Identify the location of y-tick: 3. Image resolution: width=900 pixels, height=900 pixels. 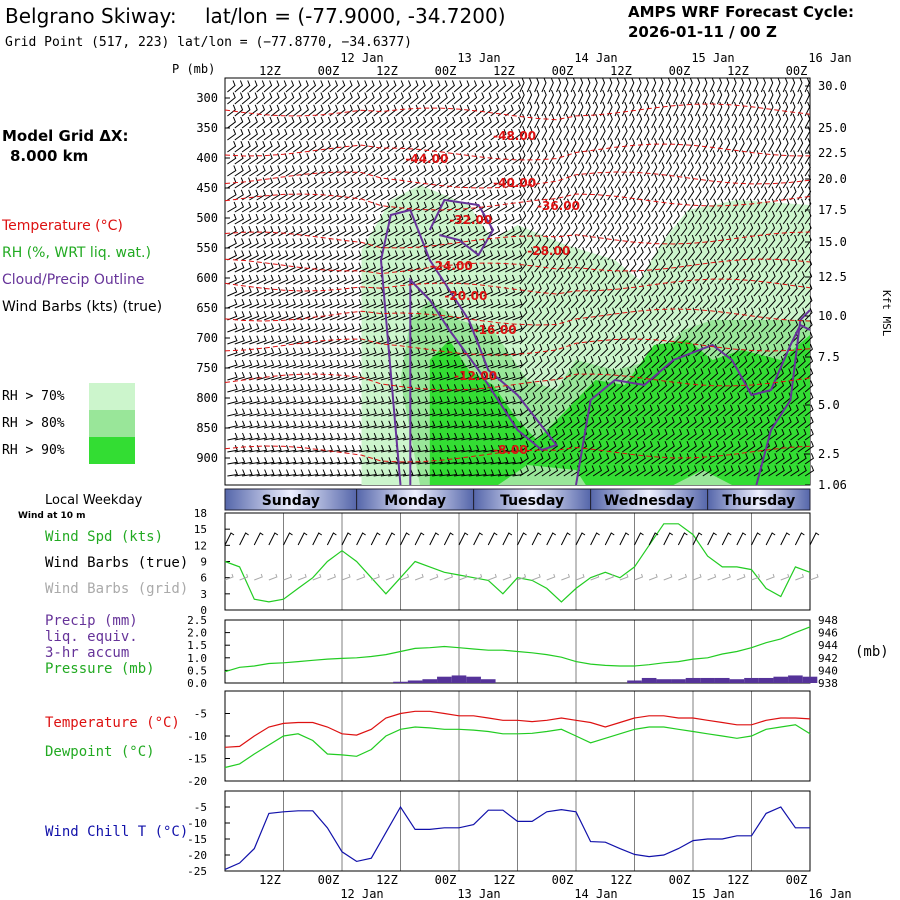
(203, 594).